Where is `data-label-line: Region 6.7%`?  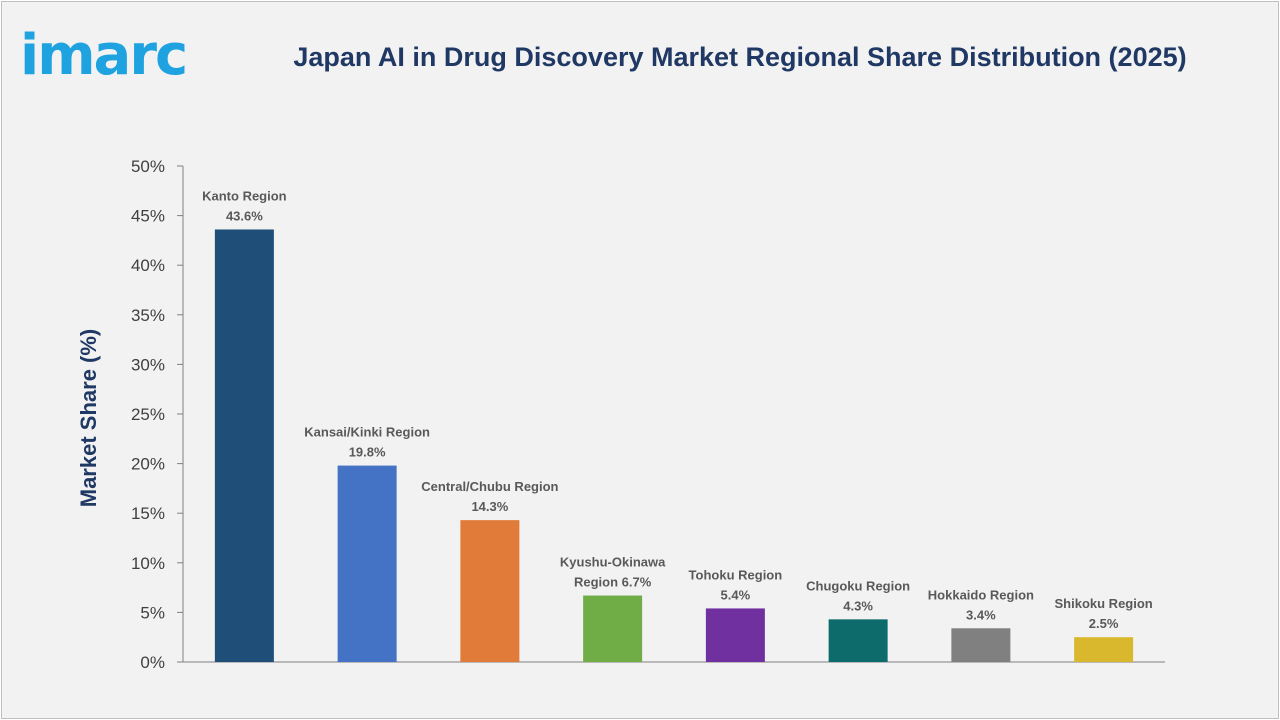 data-label-line: Region 6.7% is located at coordinates (613, 582).